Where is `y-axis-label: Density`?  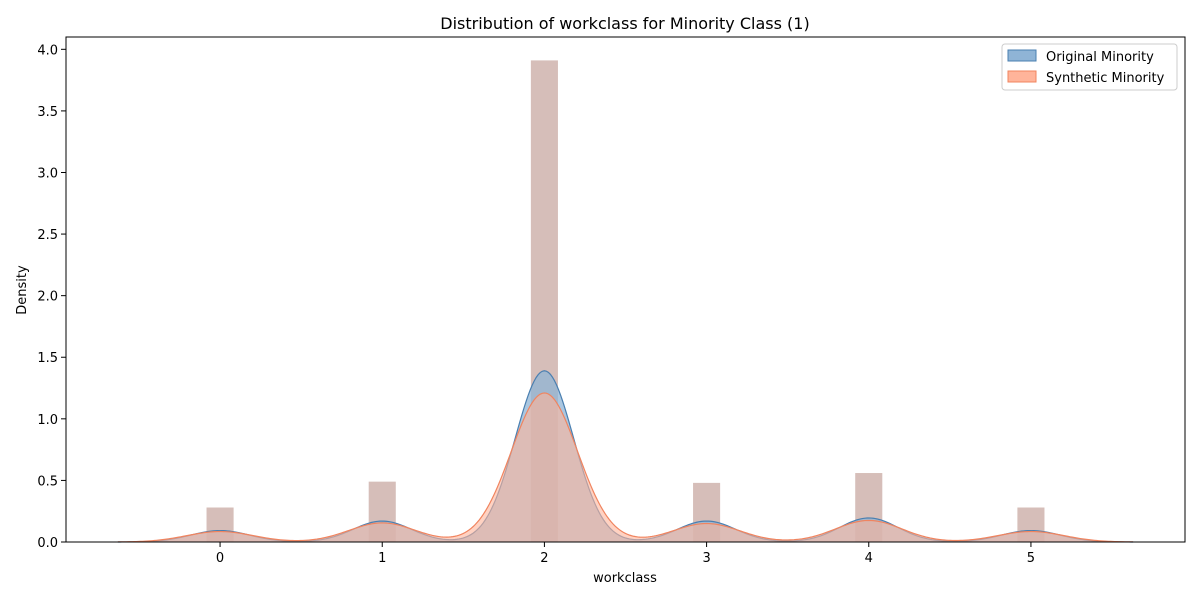 y-axis-label: Density is located at coordinates (22, 290).